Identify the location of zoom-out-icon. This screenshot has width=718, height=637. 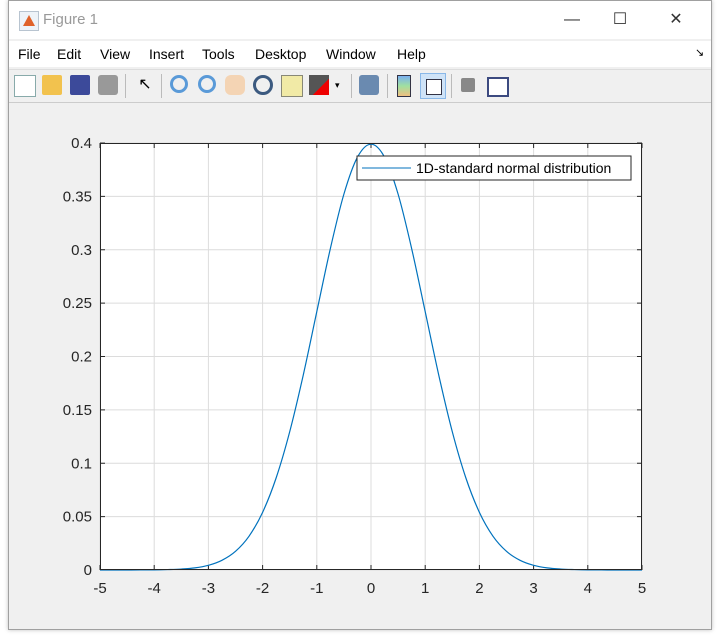
(207, 84).